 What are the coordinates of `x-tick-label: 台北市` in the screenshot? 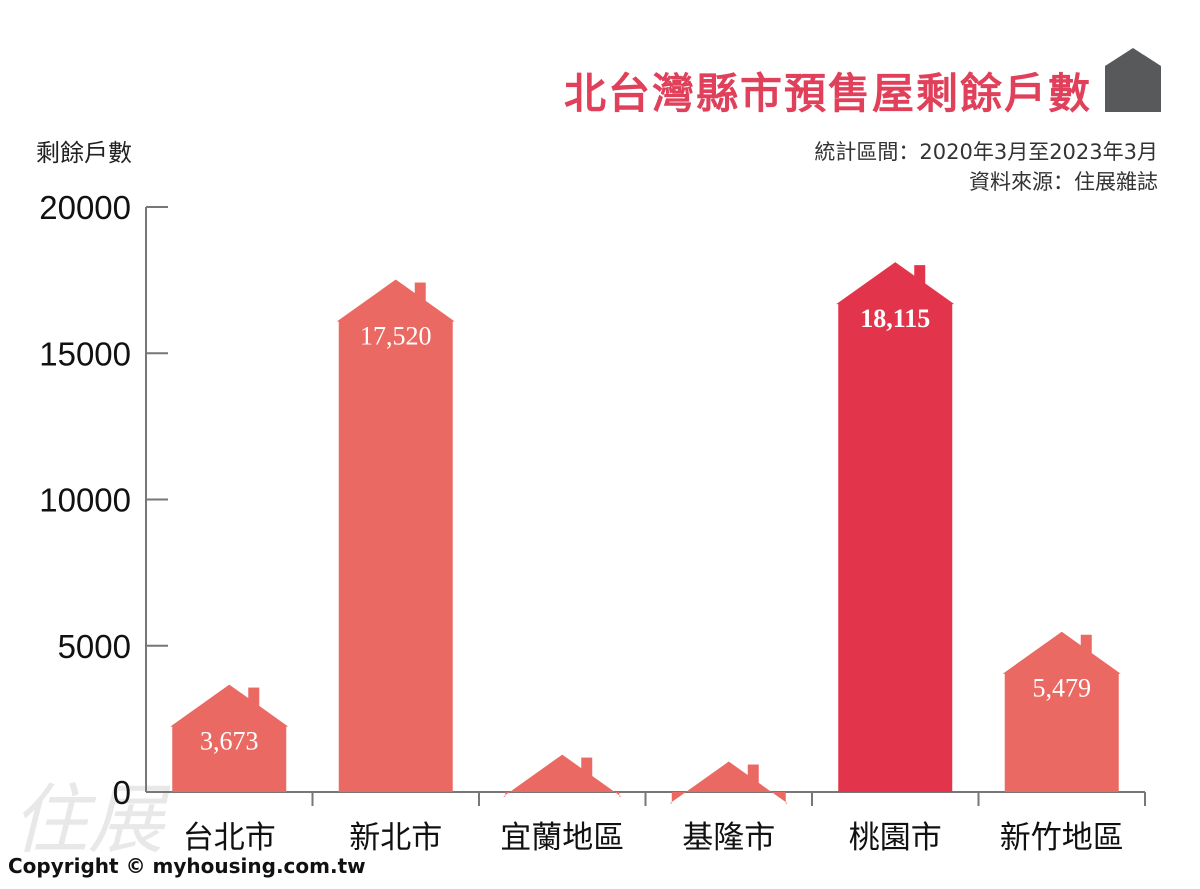 It's located at (229, 838).